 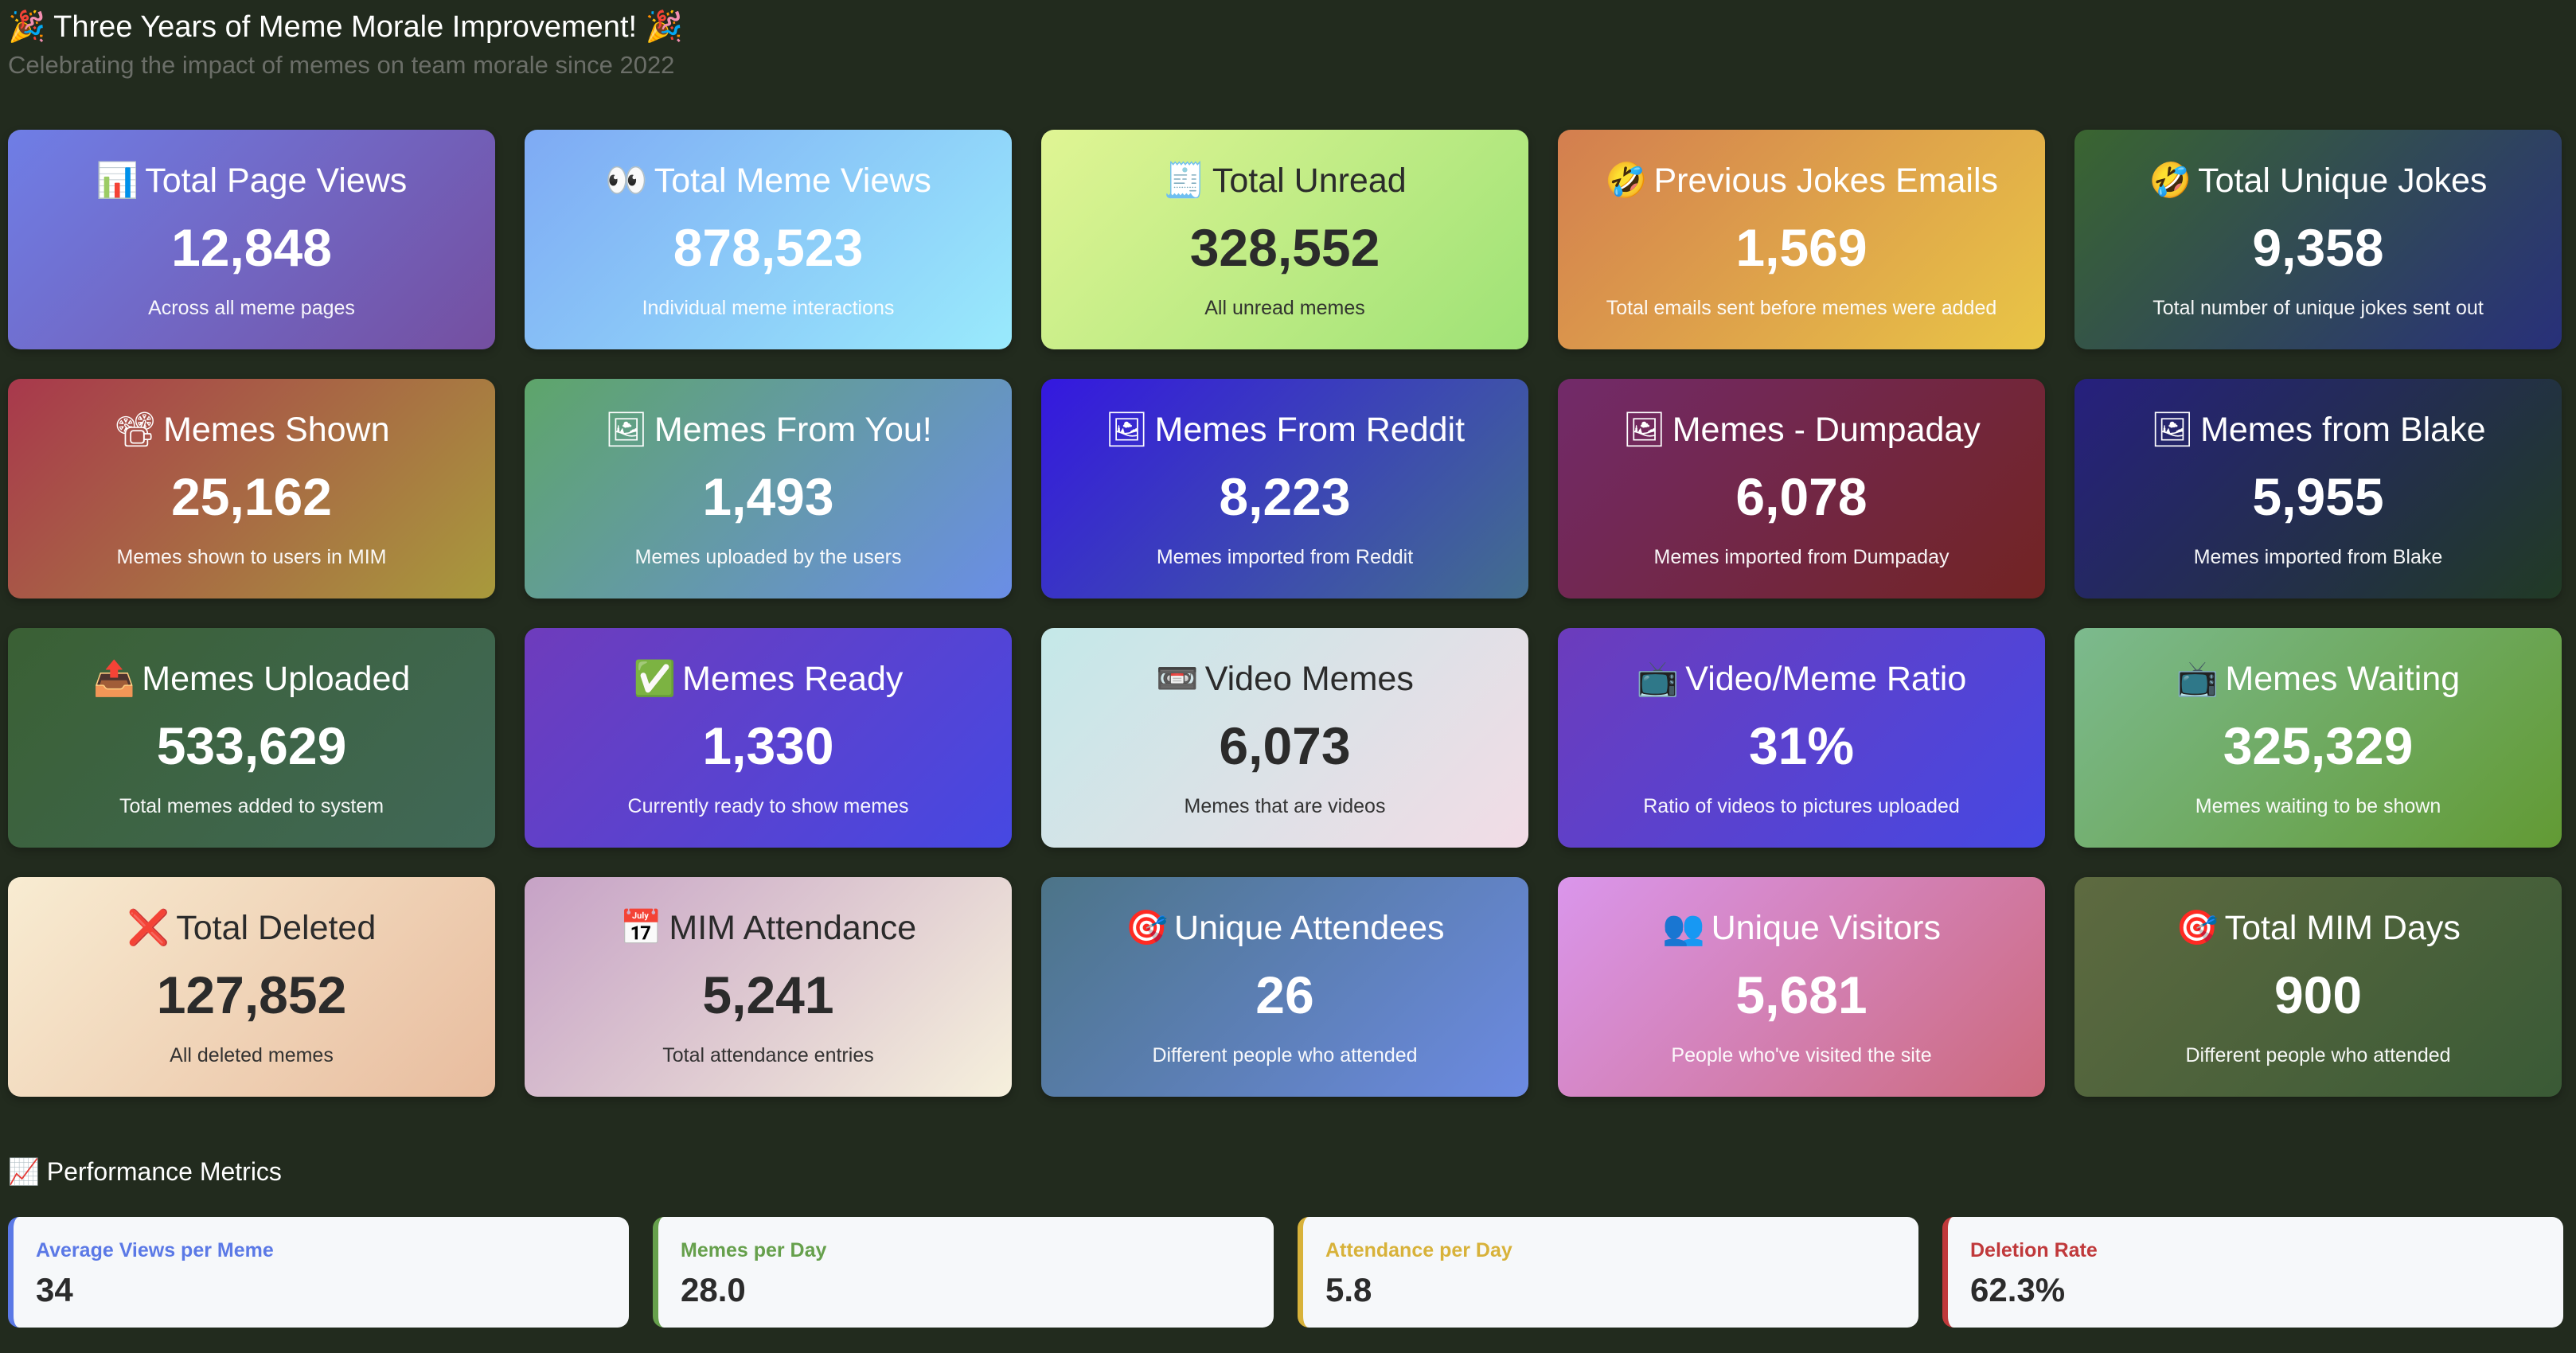 I want to click on metric-card-memes-per-day: Memes per Day 28.0, so click(x=963, y=1272).